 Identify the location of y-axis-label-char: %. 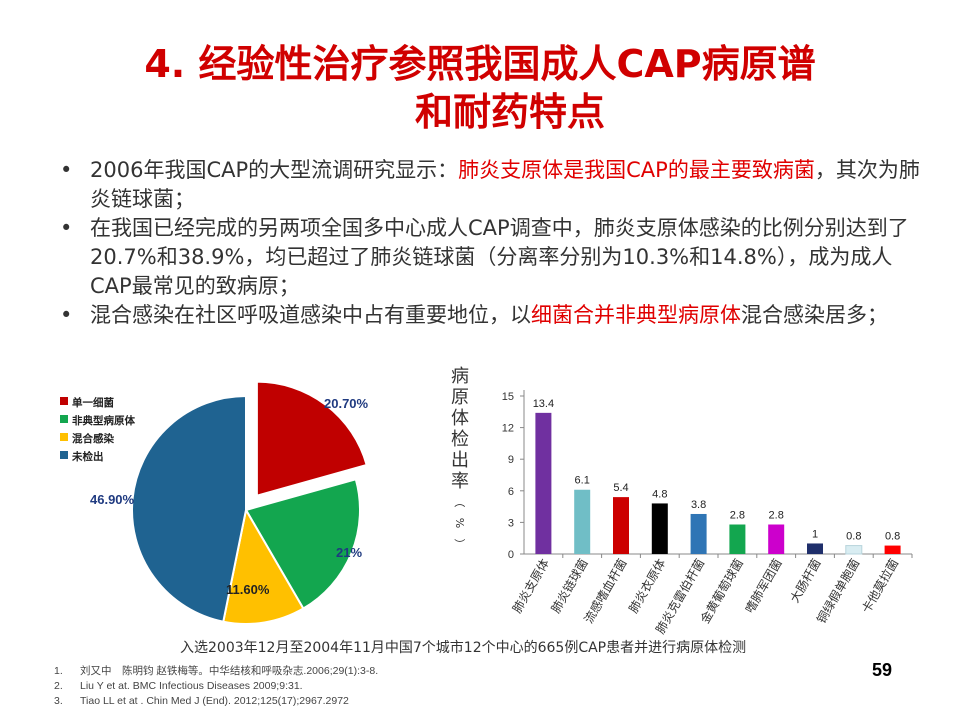
(459, 523).